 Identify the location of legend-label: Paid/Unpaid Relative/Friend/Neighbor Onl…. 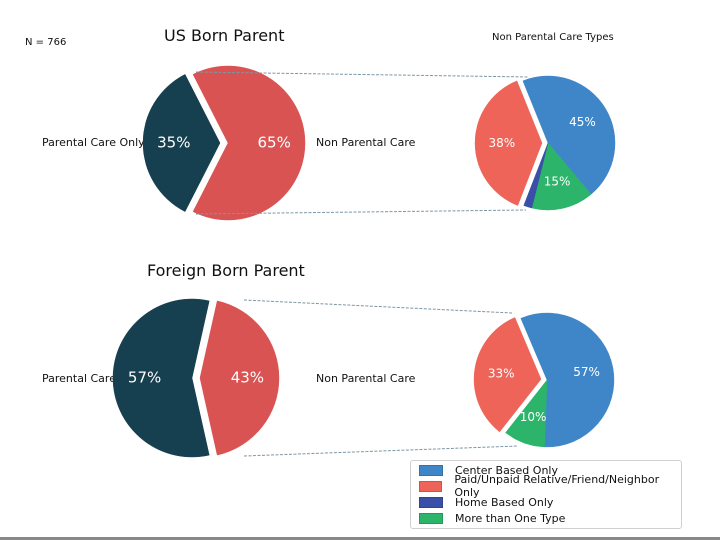
(557, 486).